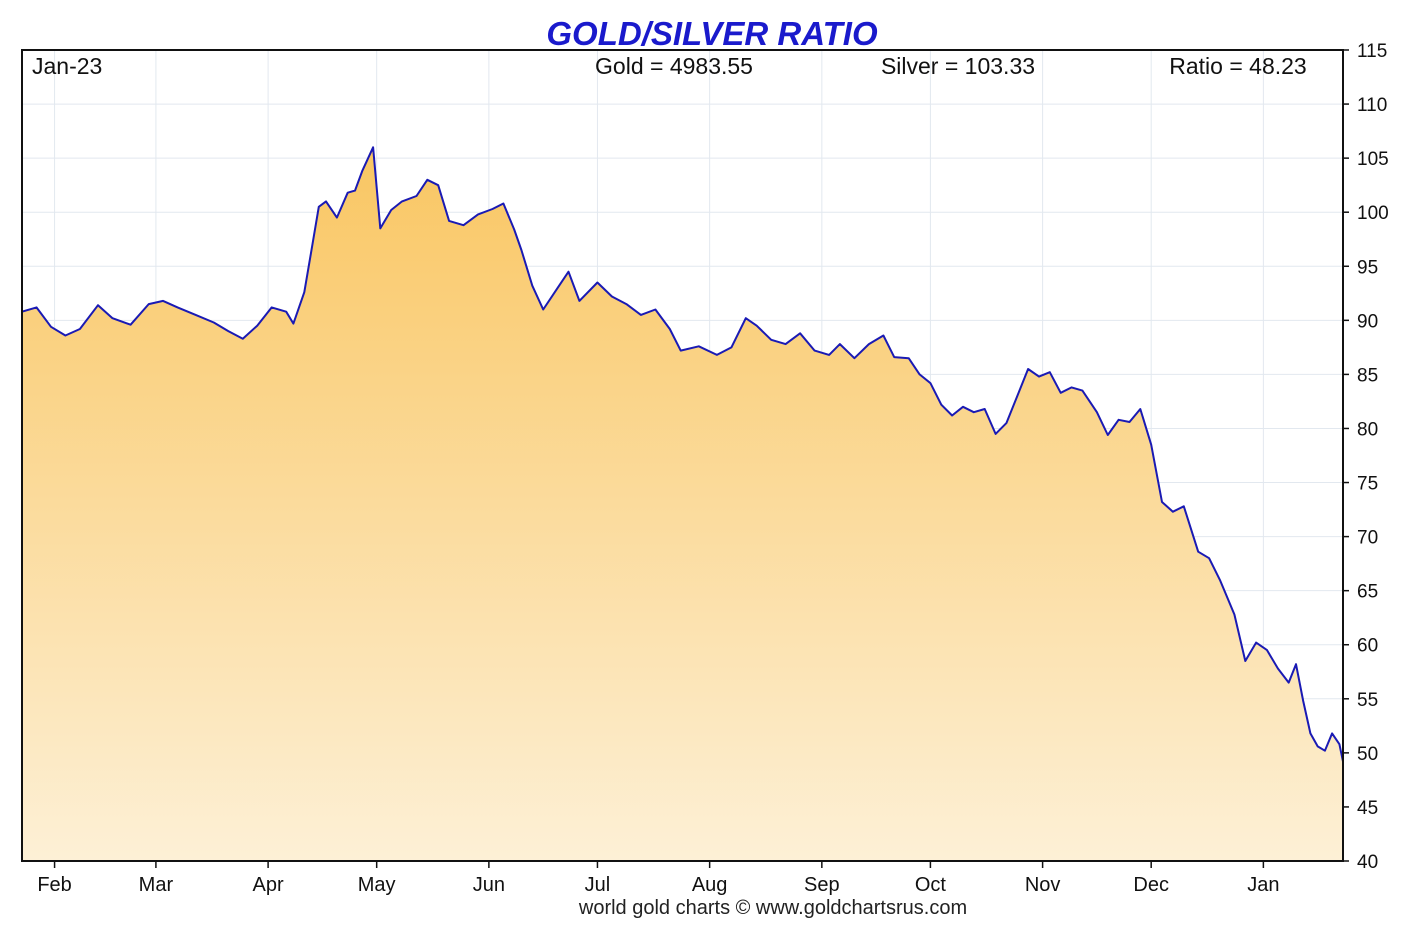 Image resolution: width=1407 pixels, height=930 pixels. Describe the element at coordinates (1367, 267) in the screenshot. I see `y-tick-label: 95` at that location.